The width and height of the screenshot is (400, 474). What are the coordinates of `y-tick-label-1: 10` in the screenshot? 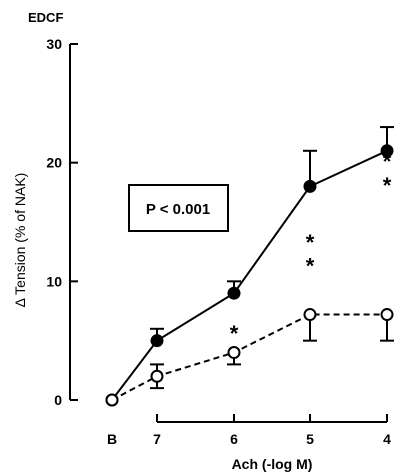 It's located at (54, 281).